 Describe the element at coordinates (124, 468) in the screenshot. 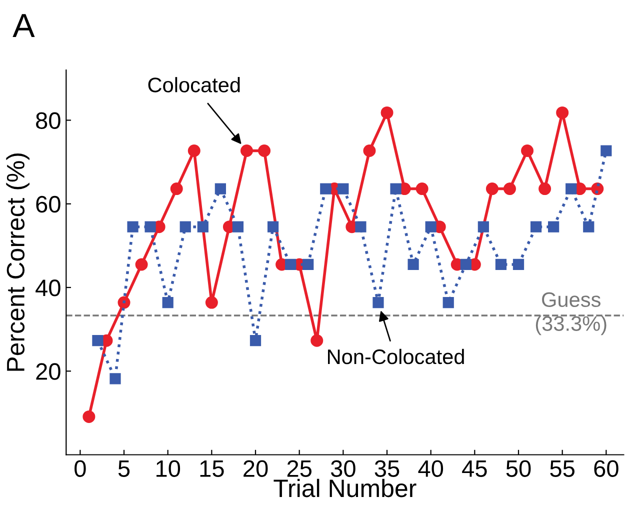

I see `x-tick-label: 5` at that location.